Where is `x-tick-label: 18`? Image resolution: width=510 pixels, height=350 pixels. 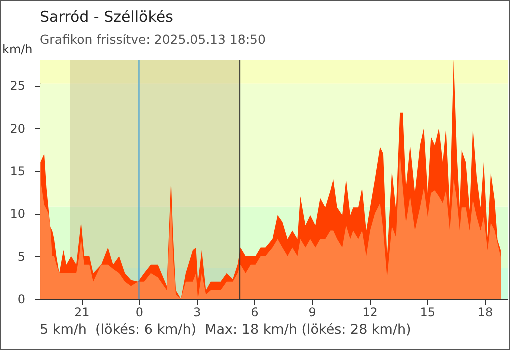 x-tick-label: 18 is located at coordinates (486, 313).